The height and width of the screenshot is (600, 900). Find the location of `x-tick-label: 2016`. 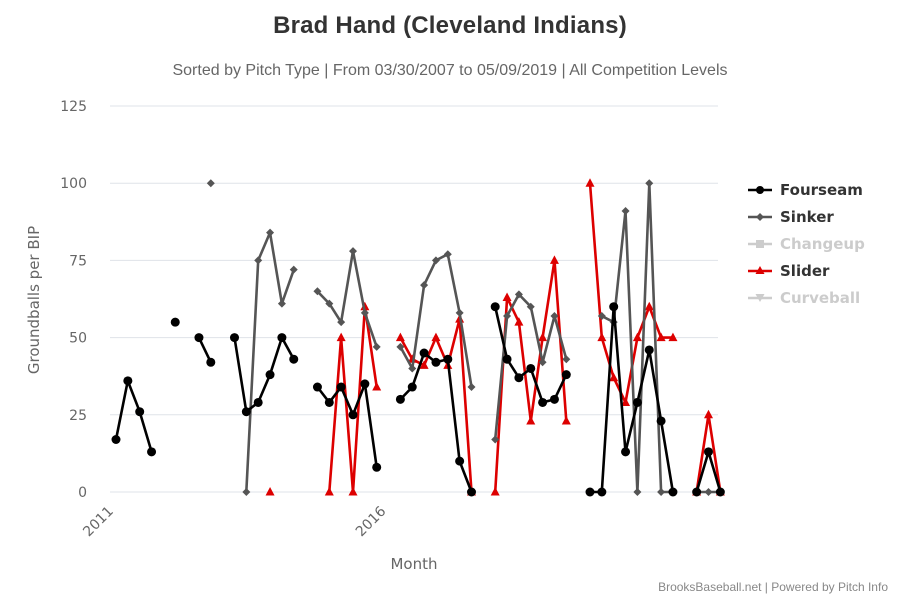

x-tick-label: 2016 is located at coordinates (371, 521).